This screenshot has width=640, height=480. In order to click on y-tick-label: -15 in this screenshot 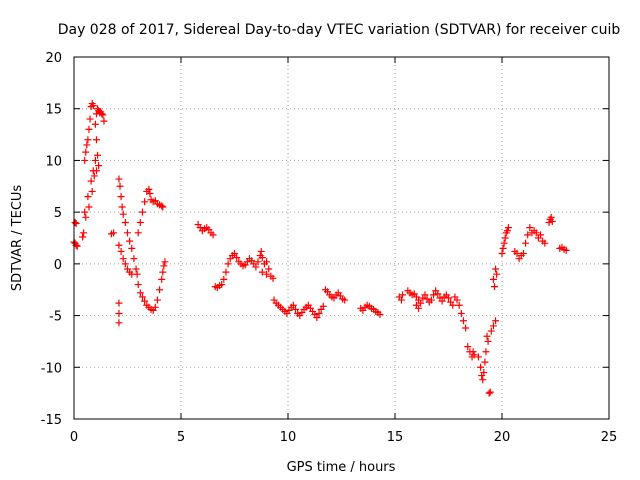, I will do `click(51, 420)`.